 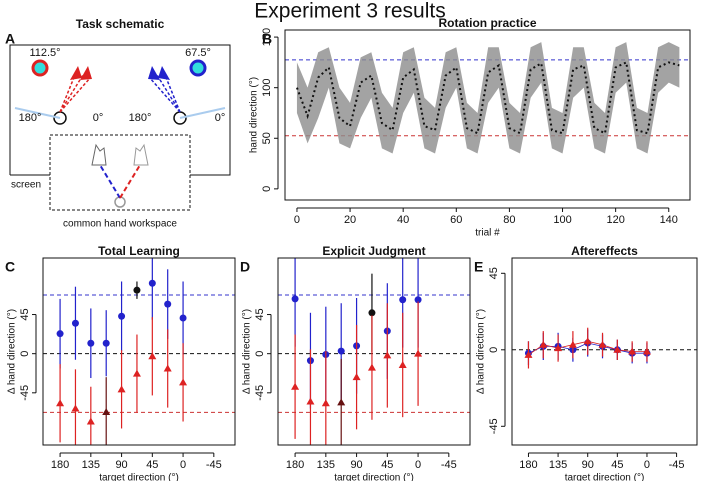 I want to click on hand-path, so click(x=110, y=181).